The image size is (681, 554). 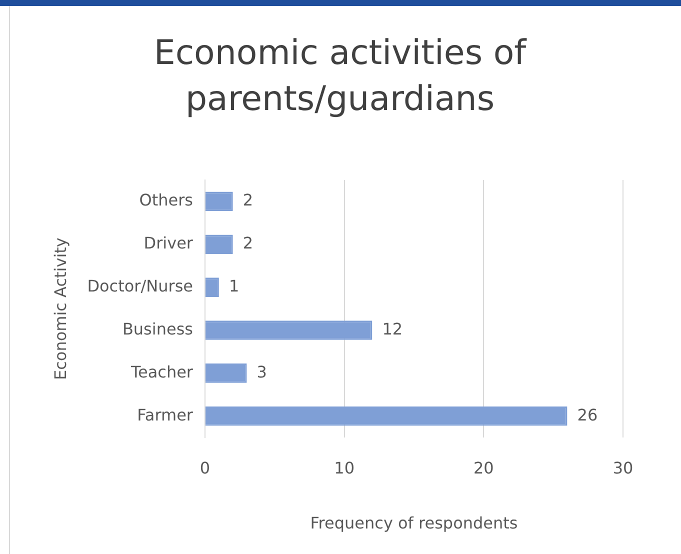 I want to click on data-label: 1, so click(x=234, y=286).